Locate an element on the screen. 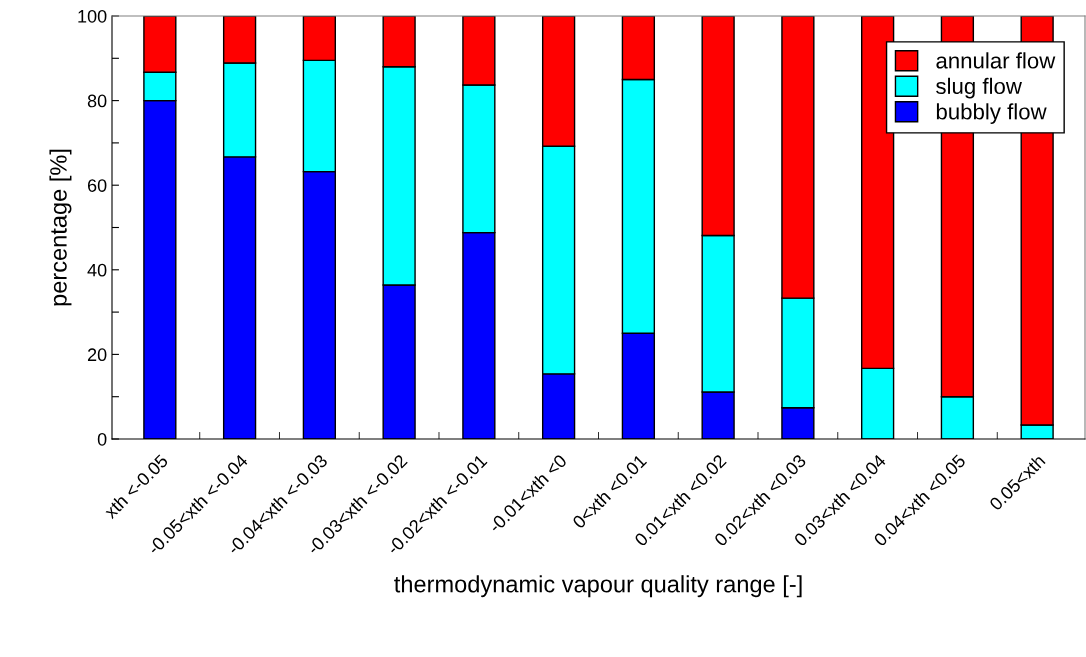 The height and width of the screenshot is (657, 1086). legend-label: bubbly flow is located at coordinates (991, 113).